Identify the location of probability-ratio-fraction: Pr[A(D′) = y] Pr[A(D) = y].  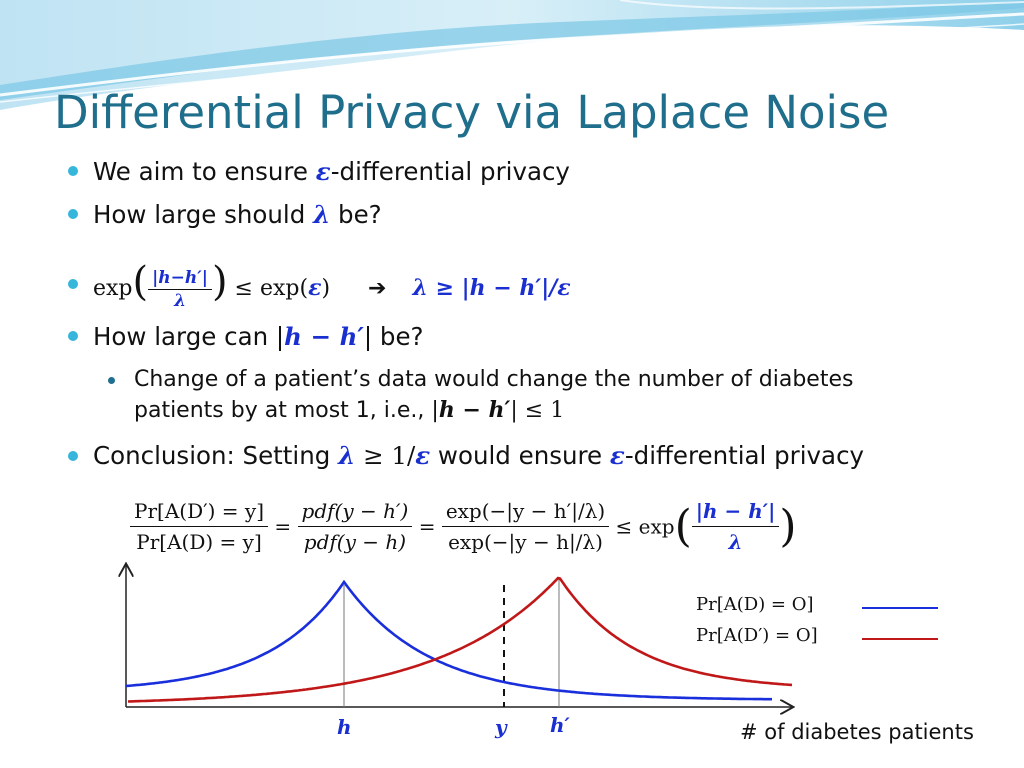
(199, 526).